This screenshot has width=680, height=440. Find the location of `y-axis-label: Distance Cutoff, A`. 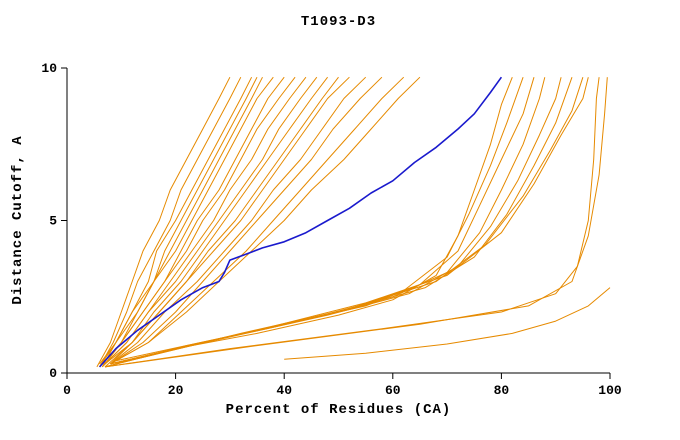

y-axis-label: Distance Cutoff, A is located at coordinates (18, 220).